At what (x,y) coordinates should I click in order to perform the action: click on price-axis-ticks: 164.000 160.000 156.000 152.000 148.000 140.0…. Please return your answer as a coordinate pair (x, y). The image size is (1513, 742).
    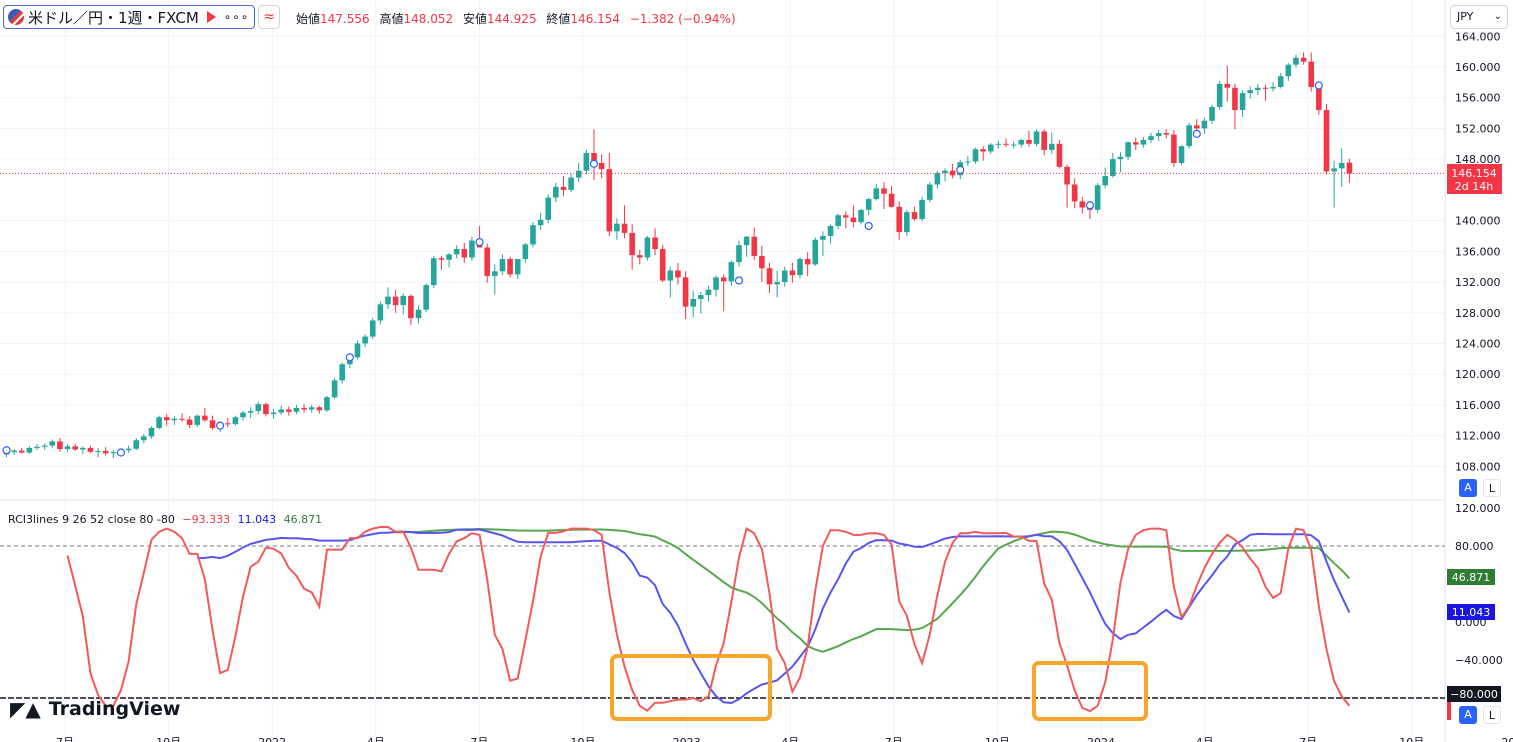
    Looking at the image, I should click on (1478, 251).